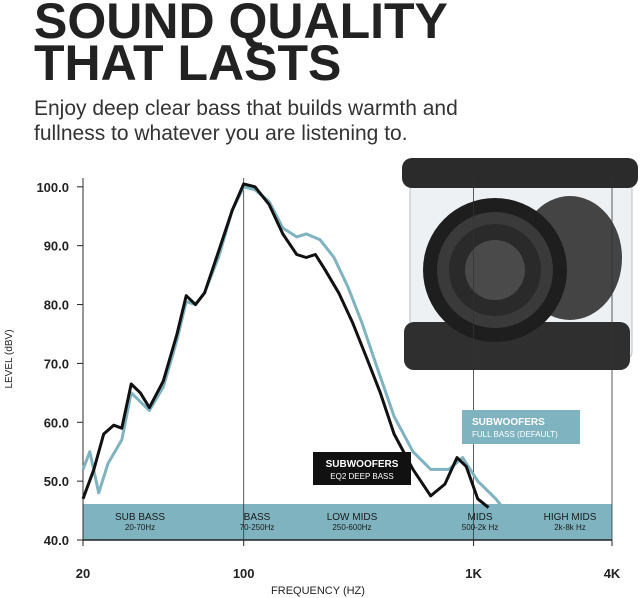  Describe the element at coordinates (52, 187) in the screenshot. I see `y-tick-label: 100.0` at that location.